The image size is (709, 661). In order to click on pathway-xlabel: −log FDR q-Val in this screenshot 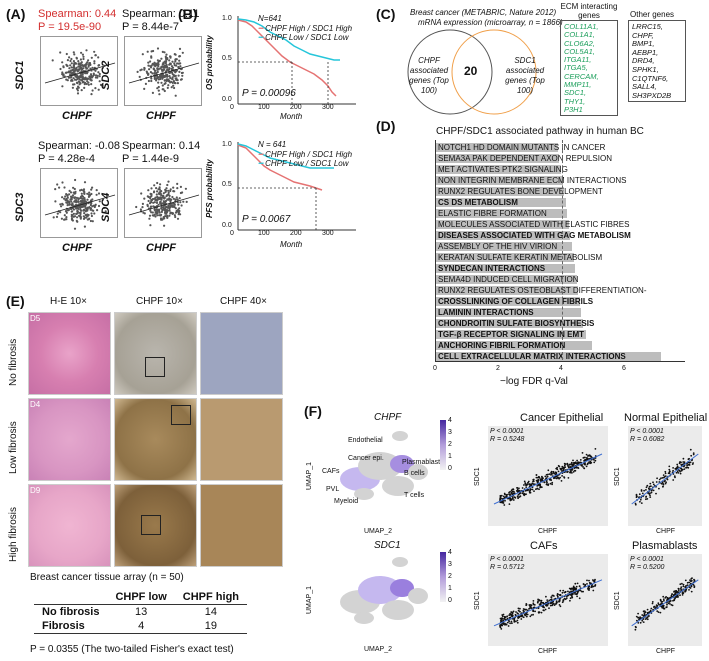, I will do `click(534, 381)`.